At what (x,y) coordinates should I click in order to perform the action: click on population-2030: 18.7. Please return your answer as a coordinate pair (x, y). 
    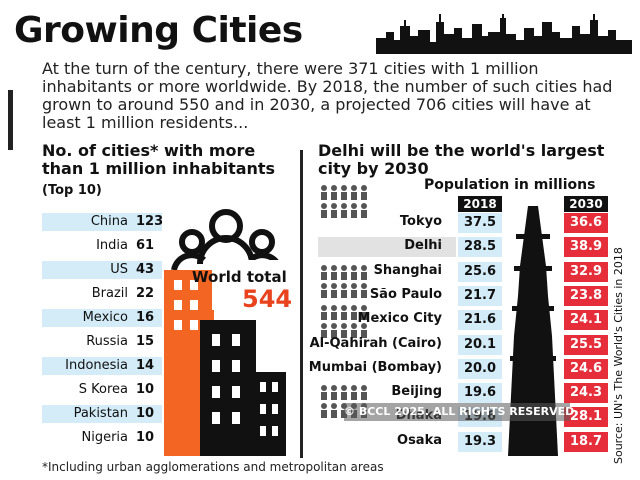
    Looking at the image, I should click on (586, 441).